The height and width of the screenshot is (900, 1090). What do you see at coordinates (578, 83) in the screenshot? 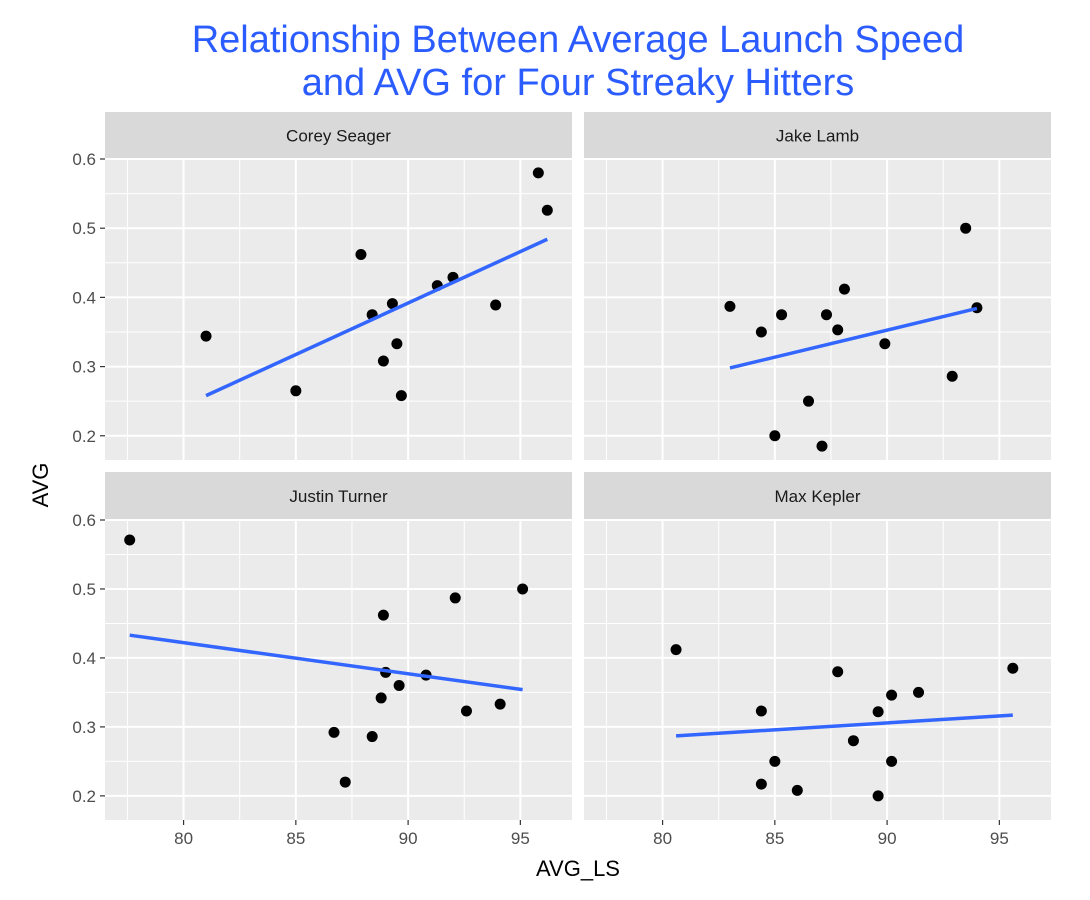
I see `chart-title-line-2: and AVG for Four Streaky Hitters` at bounding box center [578, 83].